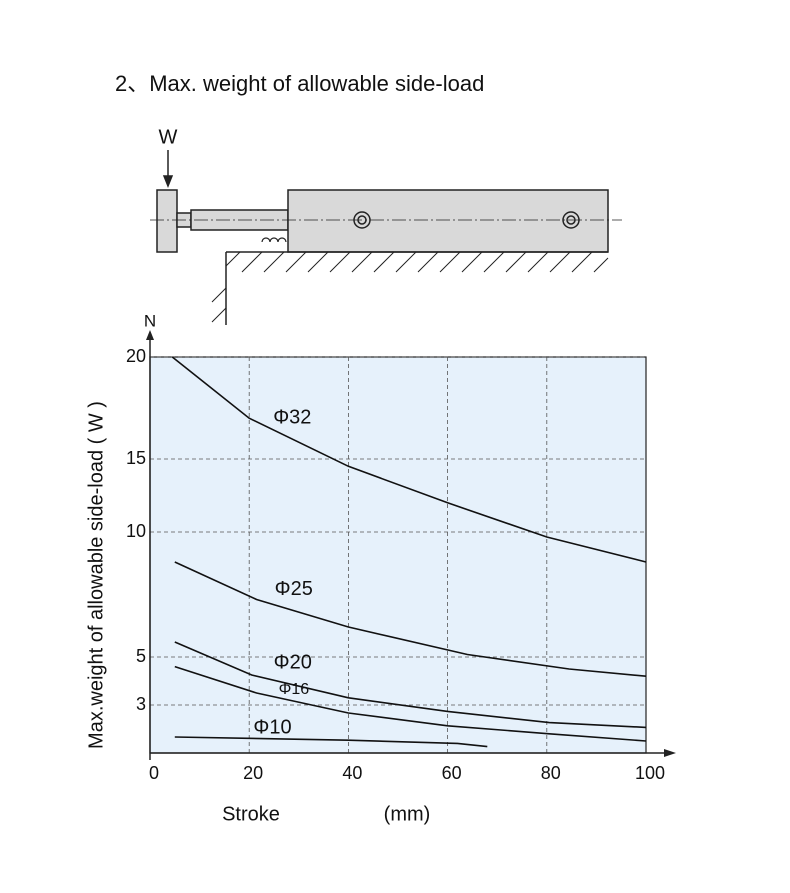 The image size is (790, 893). Describe the element at coordinates (292, 417) in the screenshot. I see `curve-label: Φ32` at that location.